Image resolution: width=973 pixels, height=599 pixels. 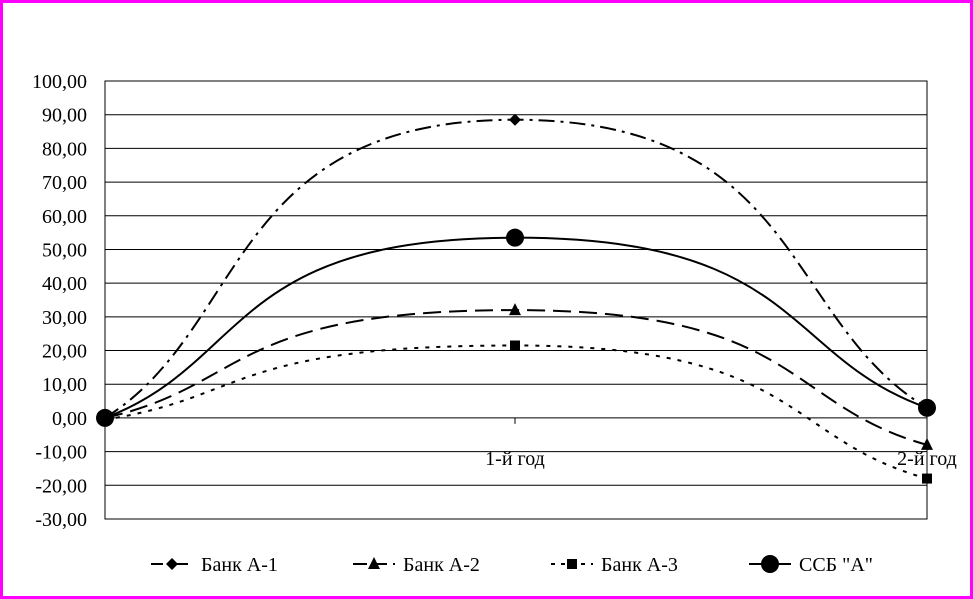 I want to click on x-axis-tick-labels: 1-й год 2-й год, so click(x=721, y=459).